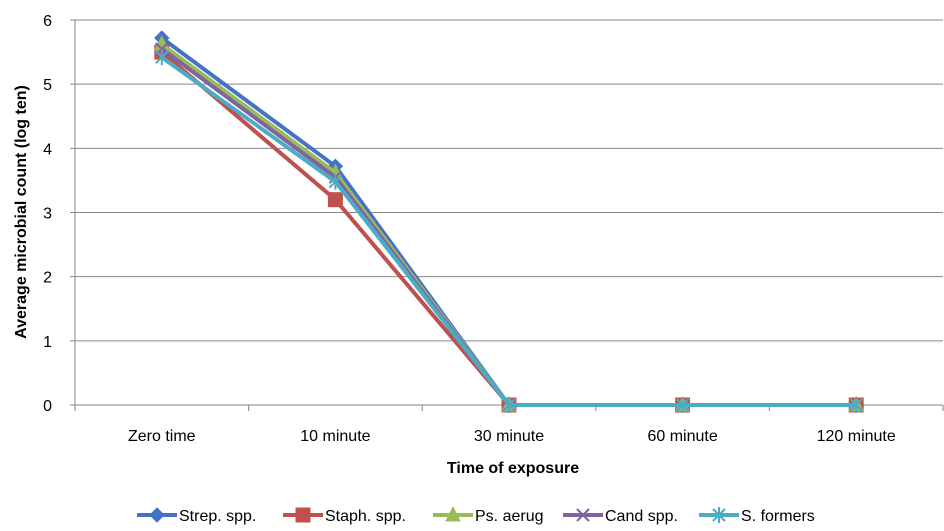 The height and width of the screenshot is (531, 944). I want to click on legend-label: S. formers, so click(778, 516).